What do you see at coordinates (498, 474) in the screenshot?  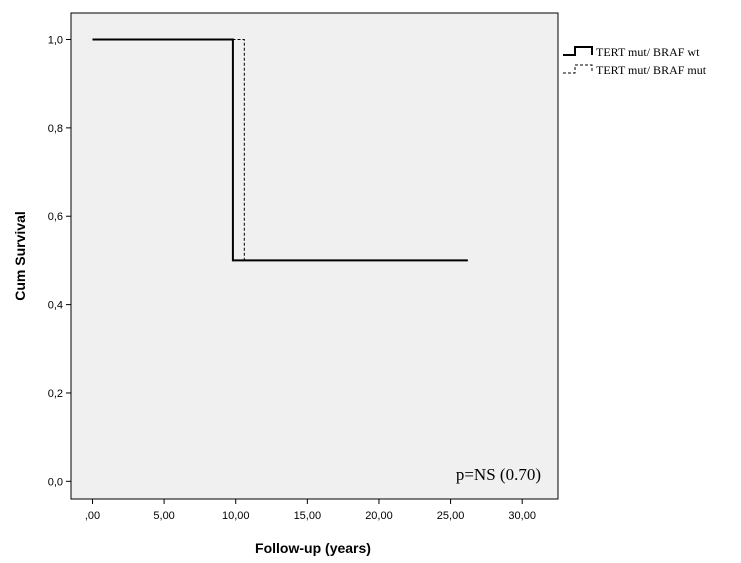 I see `annotation-pvalue: p=NS (0.70)` at bounding box center [498, 474].